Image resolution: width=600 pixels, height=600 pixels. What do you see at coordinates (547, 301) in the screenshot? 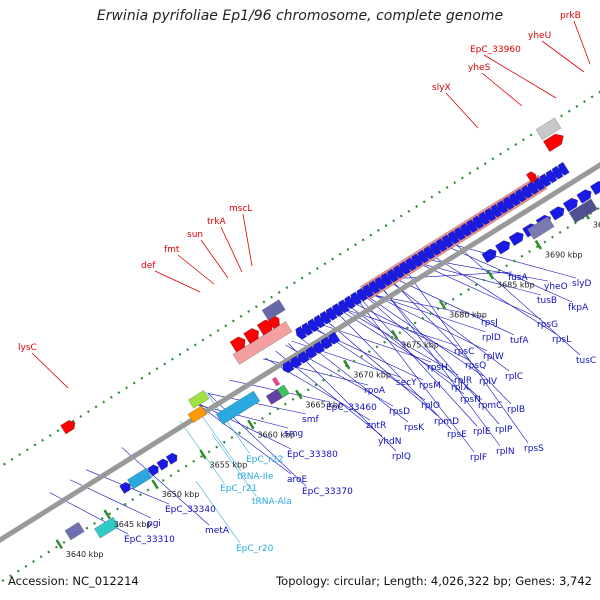
I see `gene-label-tusb: tusB` at bounding box center [547, 301].